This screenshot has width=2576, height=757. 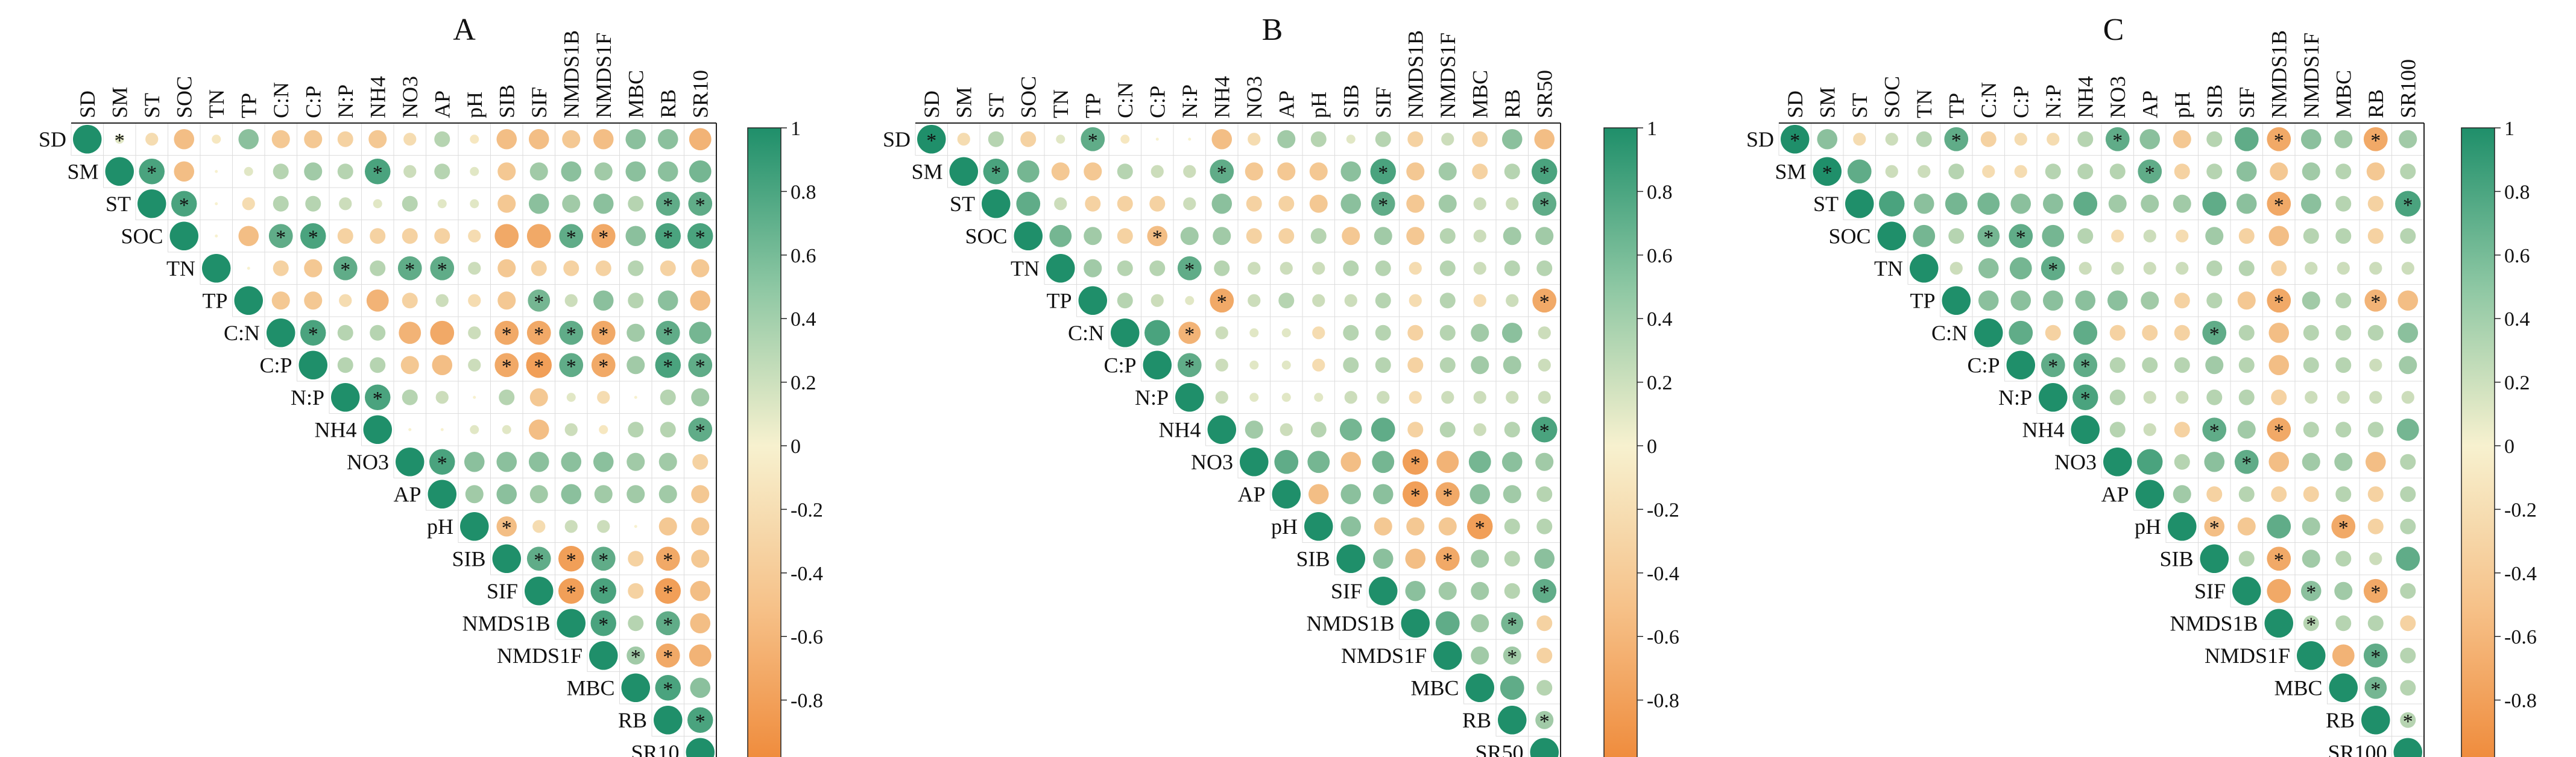 I want to click on corr-circle-TP-SIB, so click(x=2214, y=301).